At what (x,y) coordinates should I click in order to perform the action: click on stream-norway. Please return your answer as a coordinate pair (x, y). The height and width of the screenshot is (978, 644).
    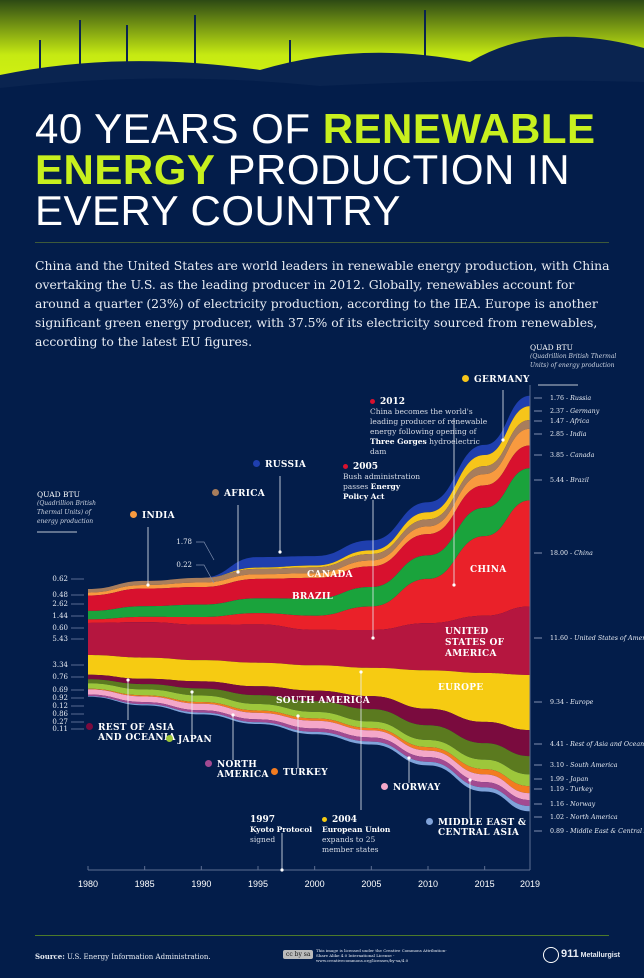
    Looking at the image, I should click on (309, 745).